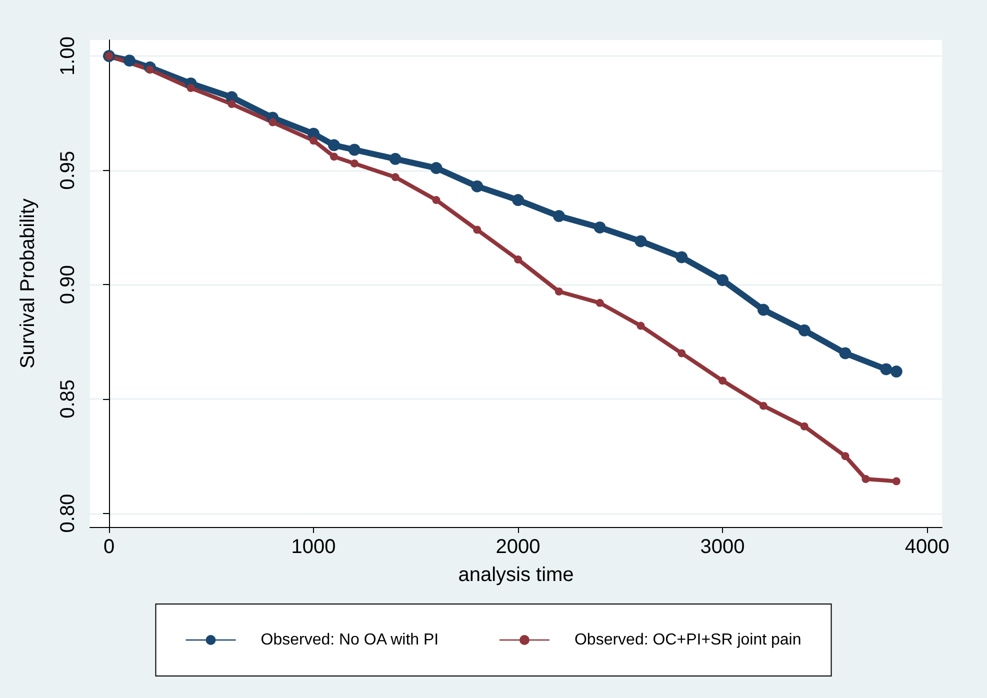 This screenshot has height=698, width=987. I want to click on y-tick-label: 0.90, so click(68, 284).